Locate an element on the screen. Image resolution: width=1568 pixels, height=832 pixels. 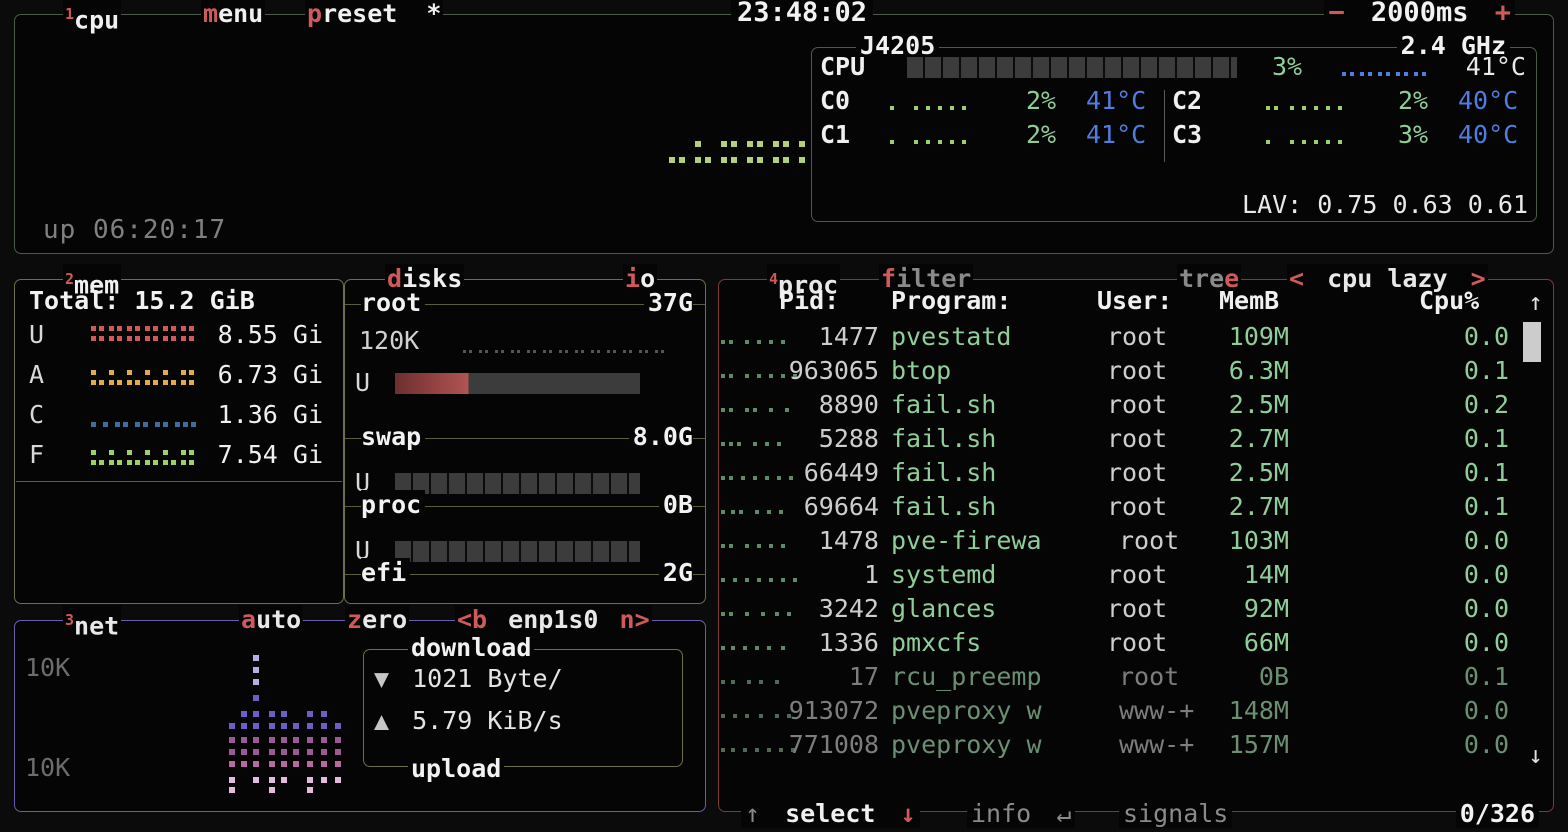
net-box: 3net auto zero <b enp1s0 n> 10K 10K is located at coordinates (360, 708).